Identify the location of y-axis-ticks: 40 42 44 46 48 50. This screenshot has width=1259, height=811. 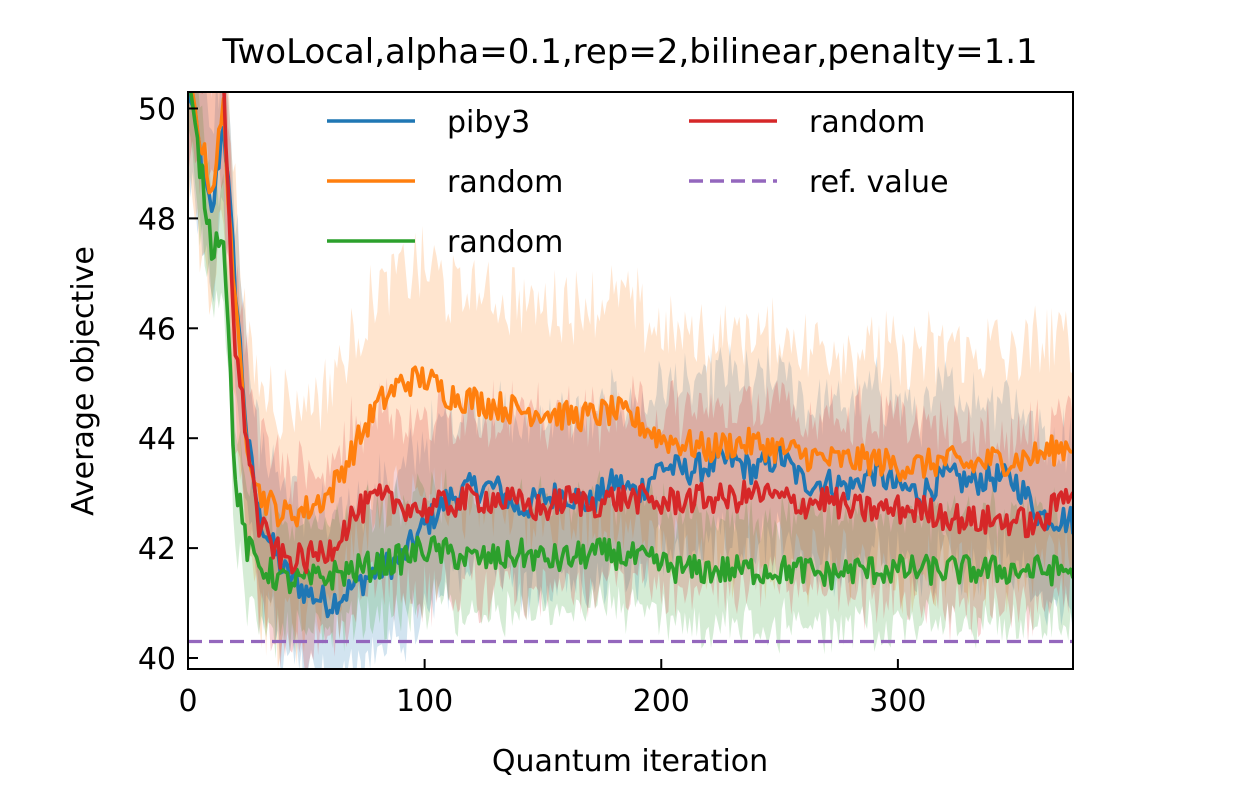
(168, 384).